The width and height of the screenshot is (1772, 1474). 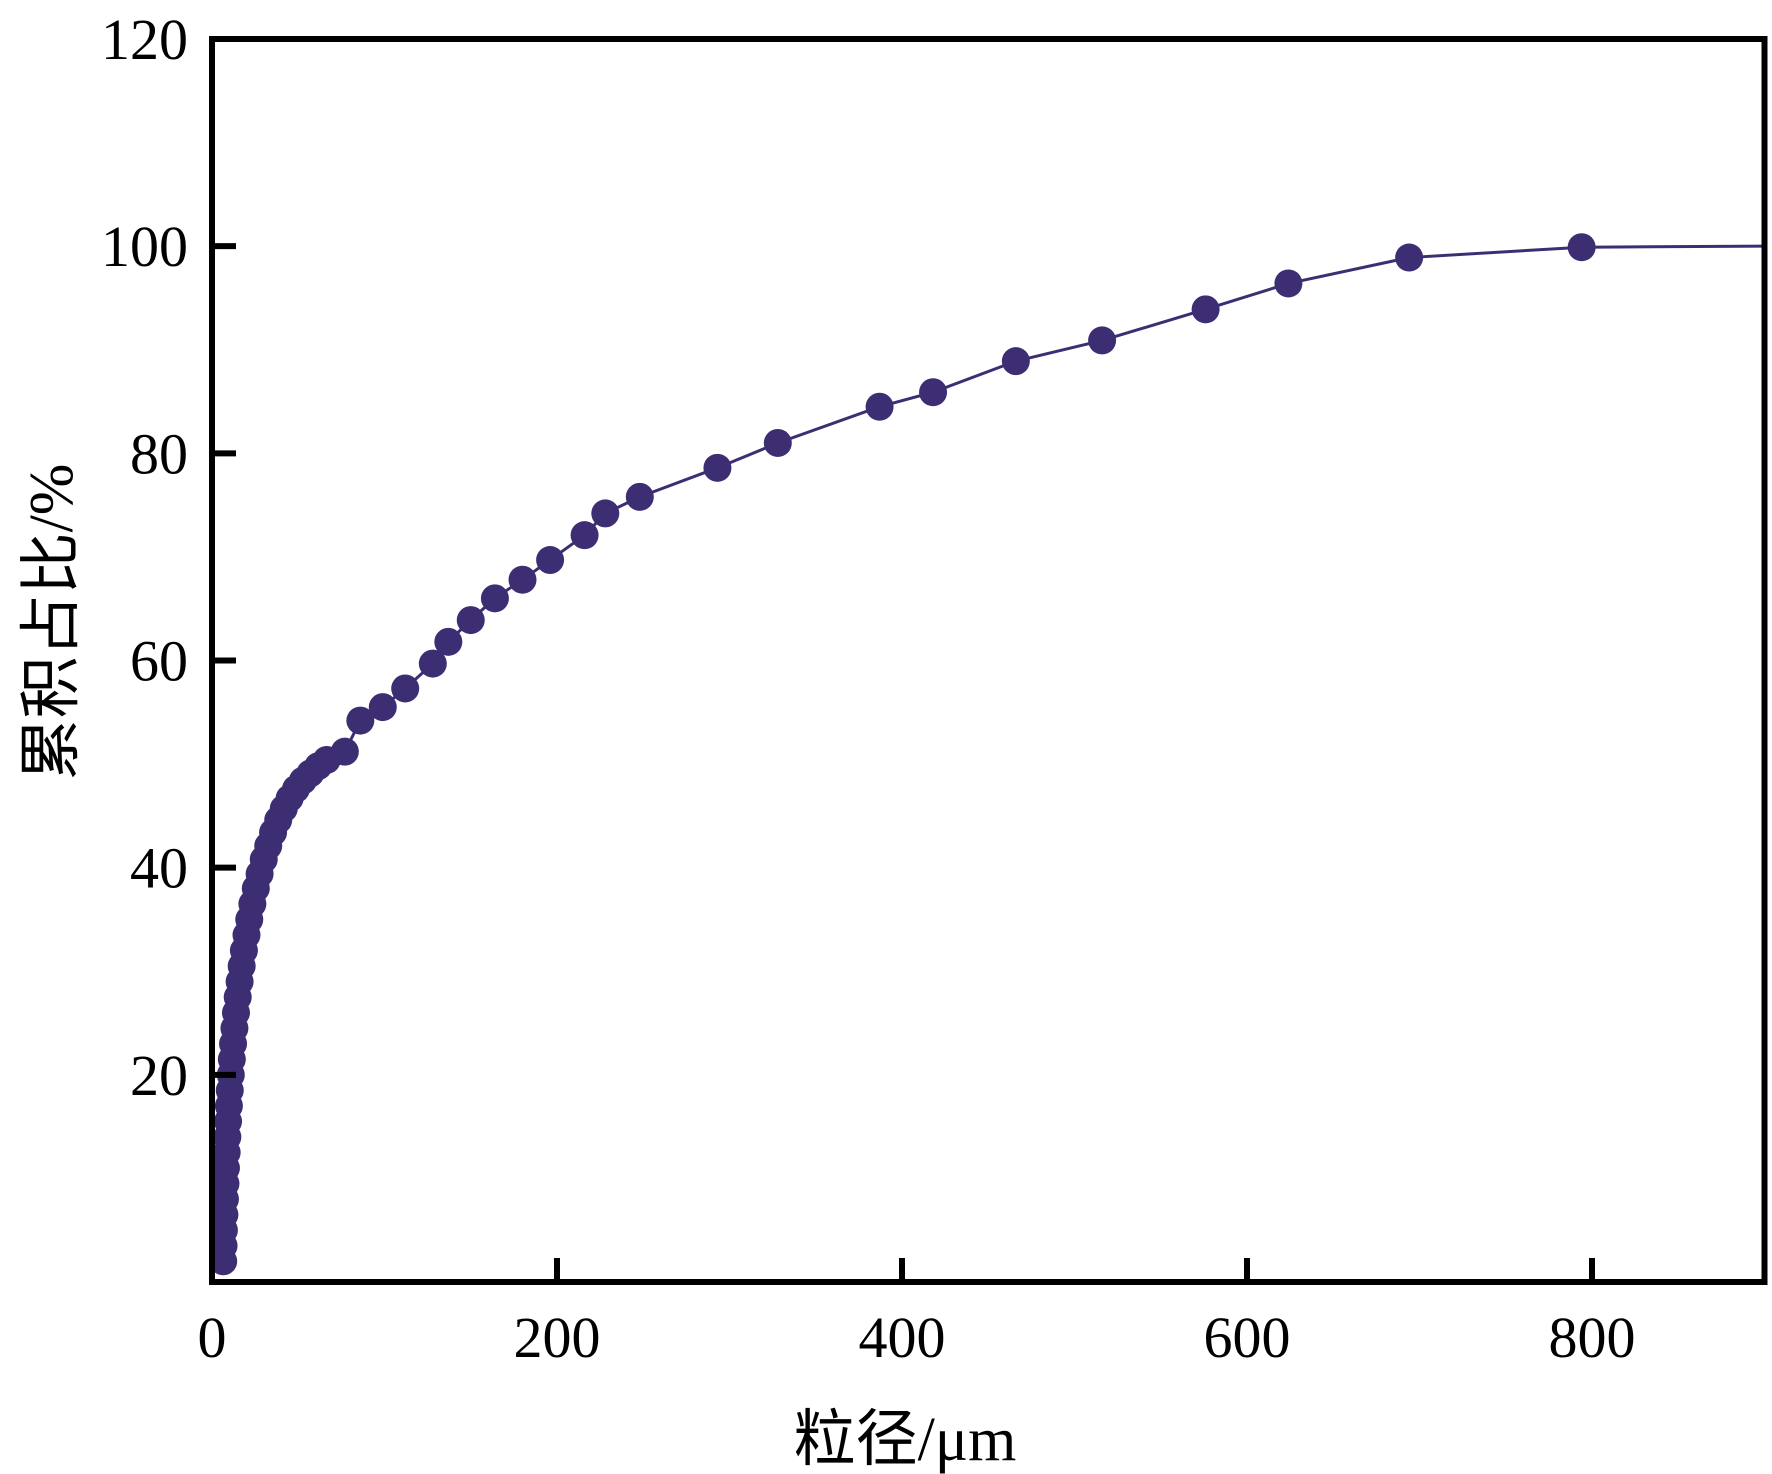 I want to click on x-tick-label: 0, so click(x=212, y=1337).